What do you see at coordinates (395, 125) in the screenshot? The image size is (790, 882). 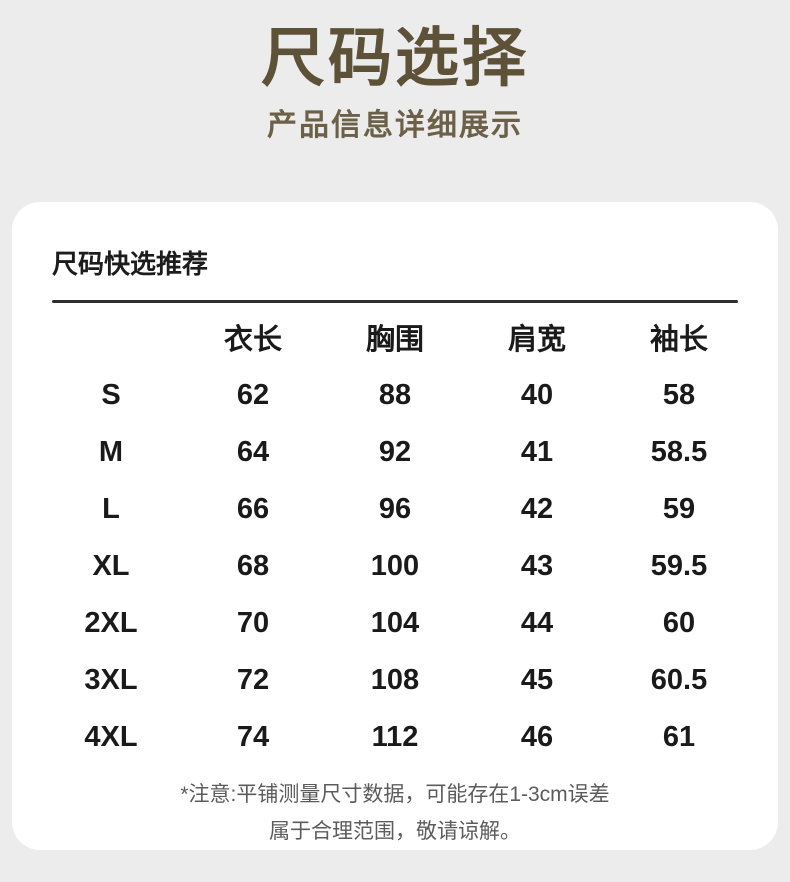 I see `page-subtitle: 产品信息详细展示` at bounding box center [395, 125].